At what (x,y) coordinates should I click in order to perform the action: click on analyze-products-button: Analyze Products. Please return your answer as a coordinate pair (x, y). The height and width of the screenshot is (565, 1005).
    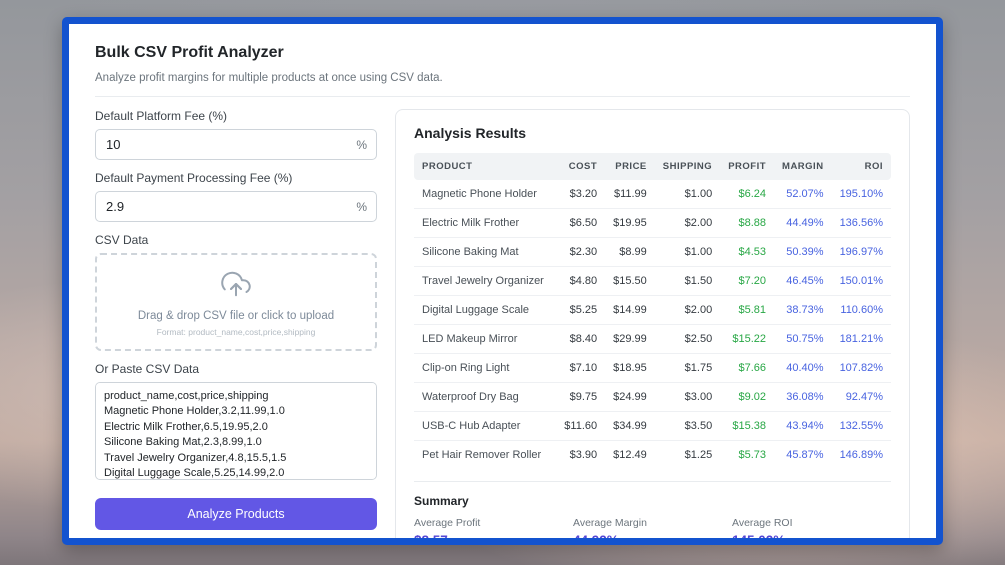
    Looking at the image, I should click on (236, 514).